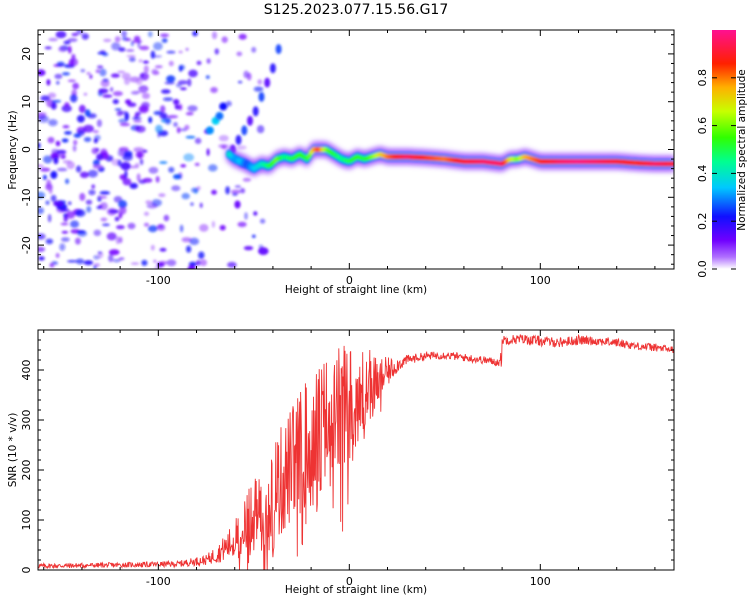 This screenshot has width=750, height=600. What do you see at coordinates (702, 126) in the screenshot?
I see `colorbar-tick-label: 0.6` at bounding box center [702, 126].